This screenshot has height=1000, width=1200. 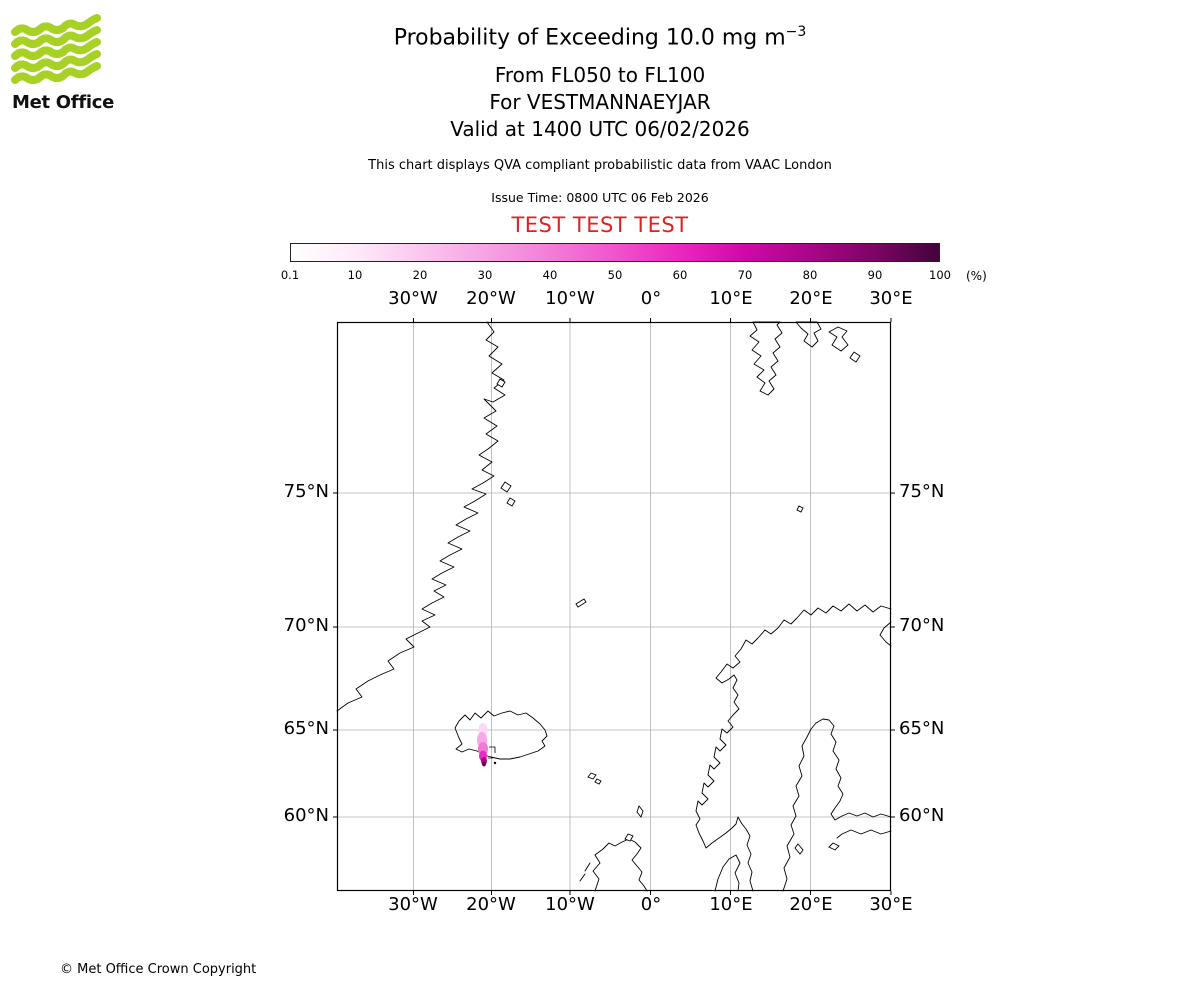 What do you see at coordinates (640, 811) in the screenshot?
I see `shetland` at bounding box center [640, 811].